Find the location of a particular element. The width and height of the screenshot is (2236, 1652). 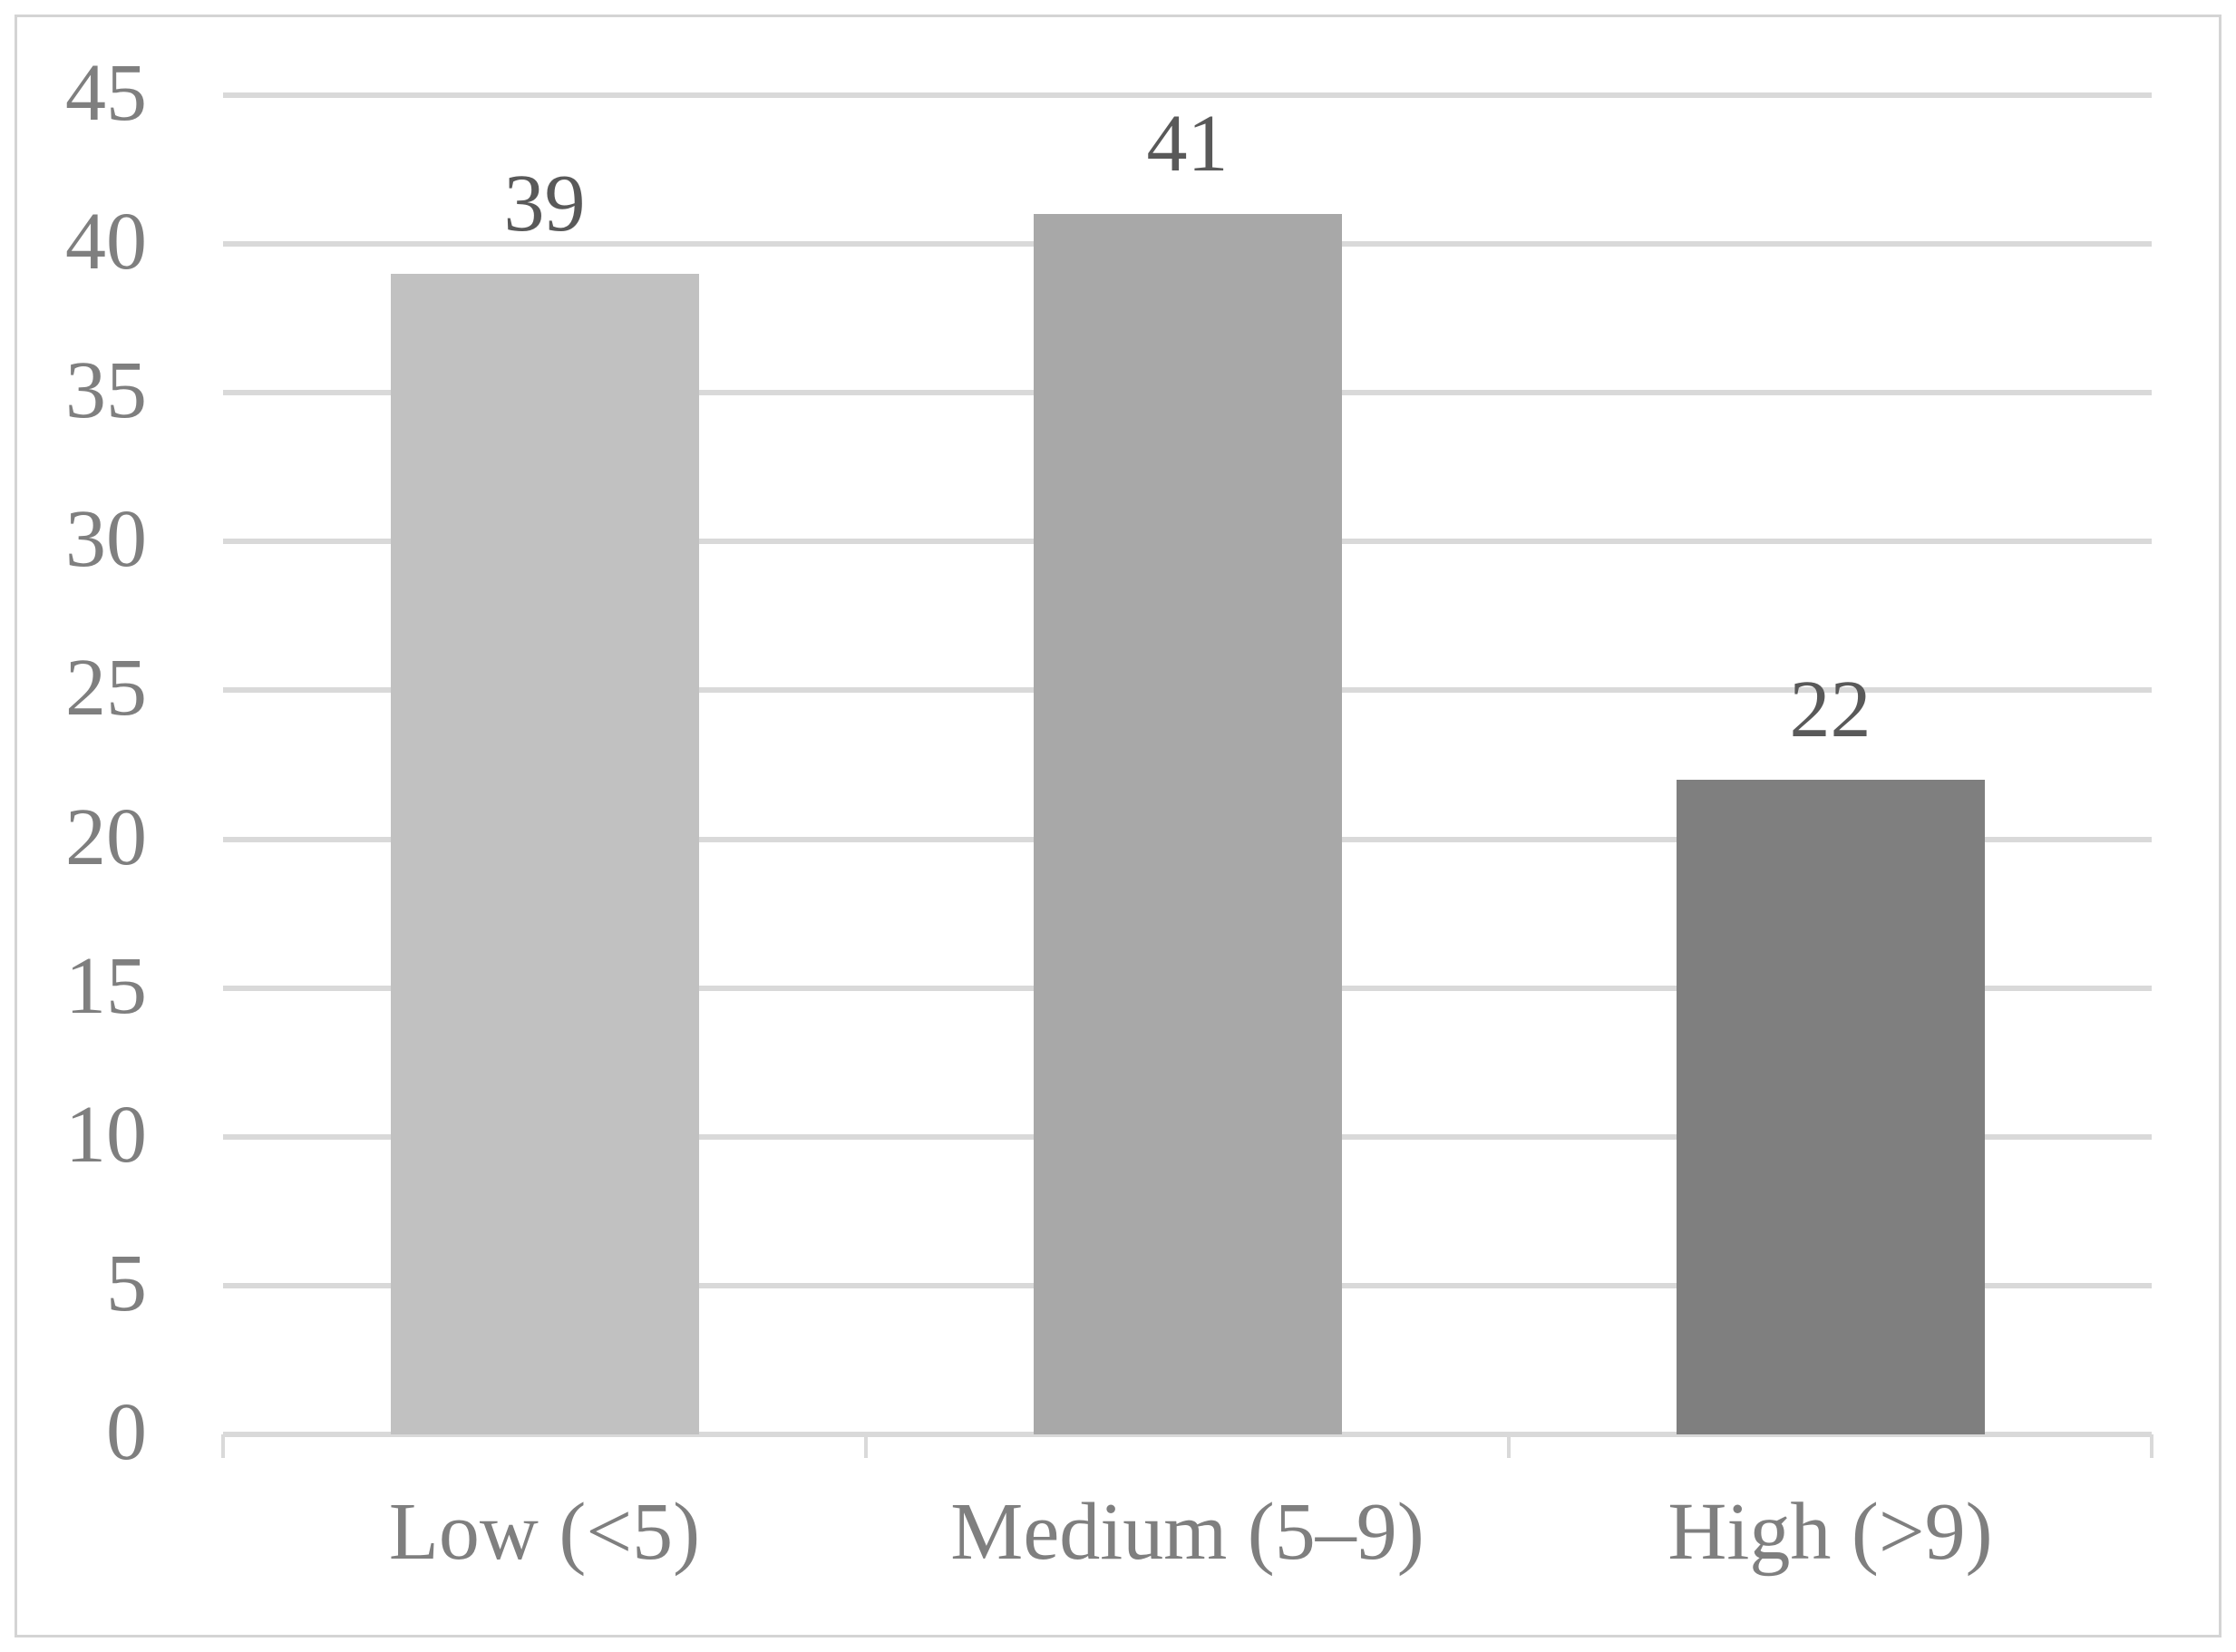

x-axis-line is located at coordinates (1187, 1434).